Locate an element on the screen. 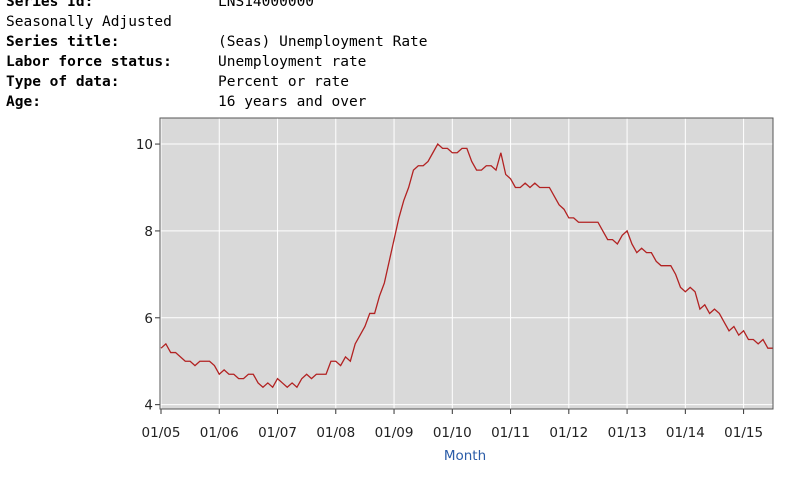  x-tick-label: 01/09 is located at coordinates (394, 433).